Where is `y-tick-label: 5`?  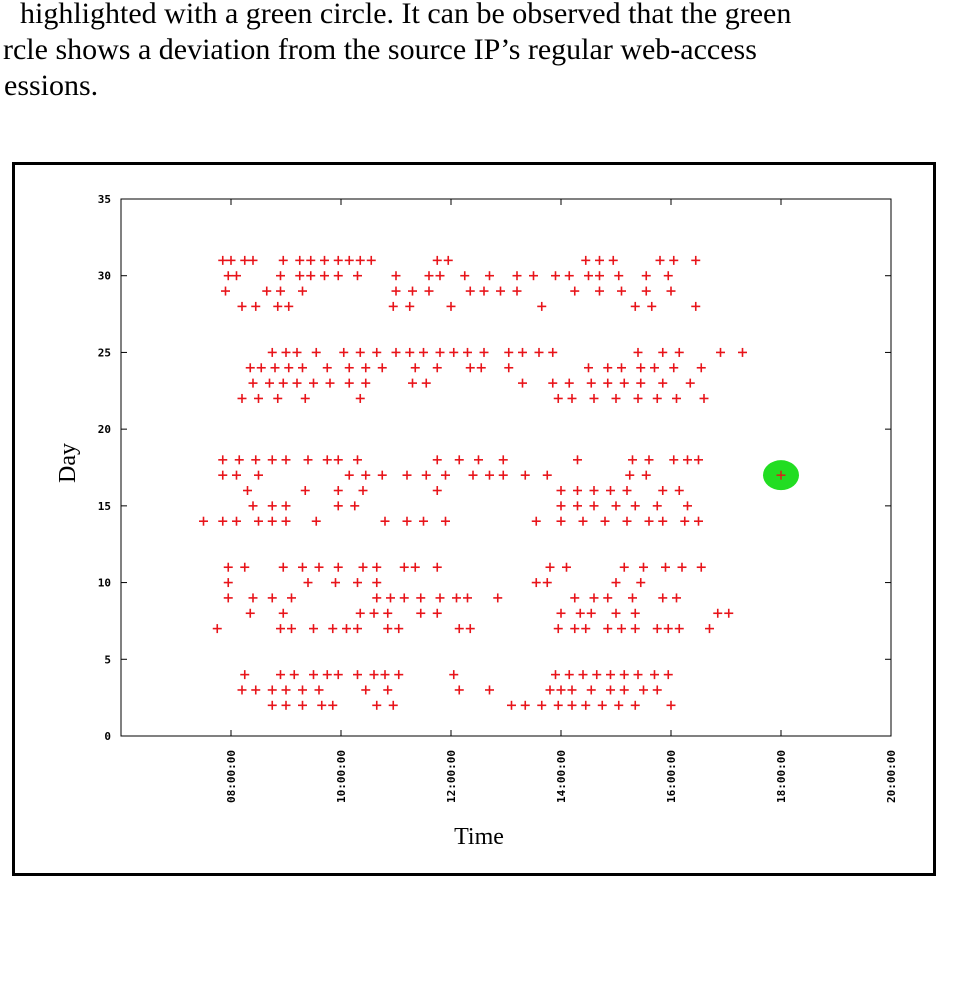
y-tick-label: 5 is located at coordinates (107, 659).